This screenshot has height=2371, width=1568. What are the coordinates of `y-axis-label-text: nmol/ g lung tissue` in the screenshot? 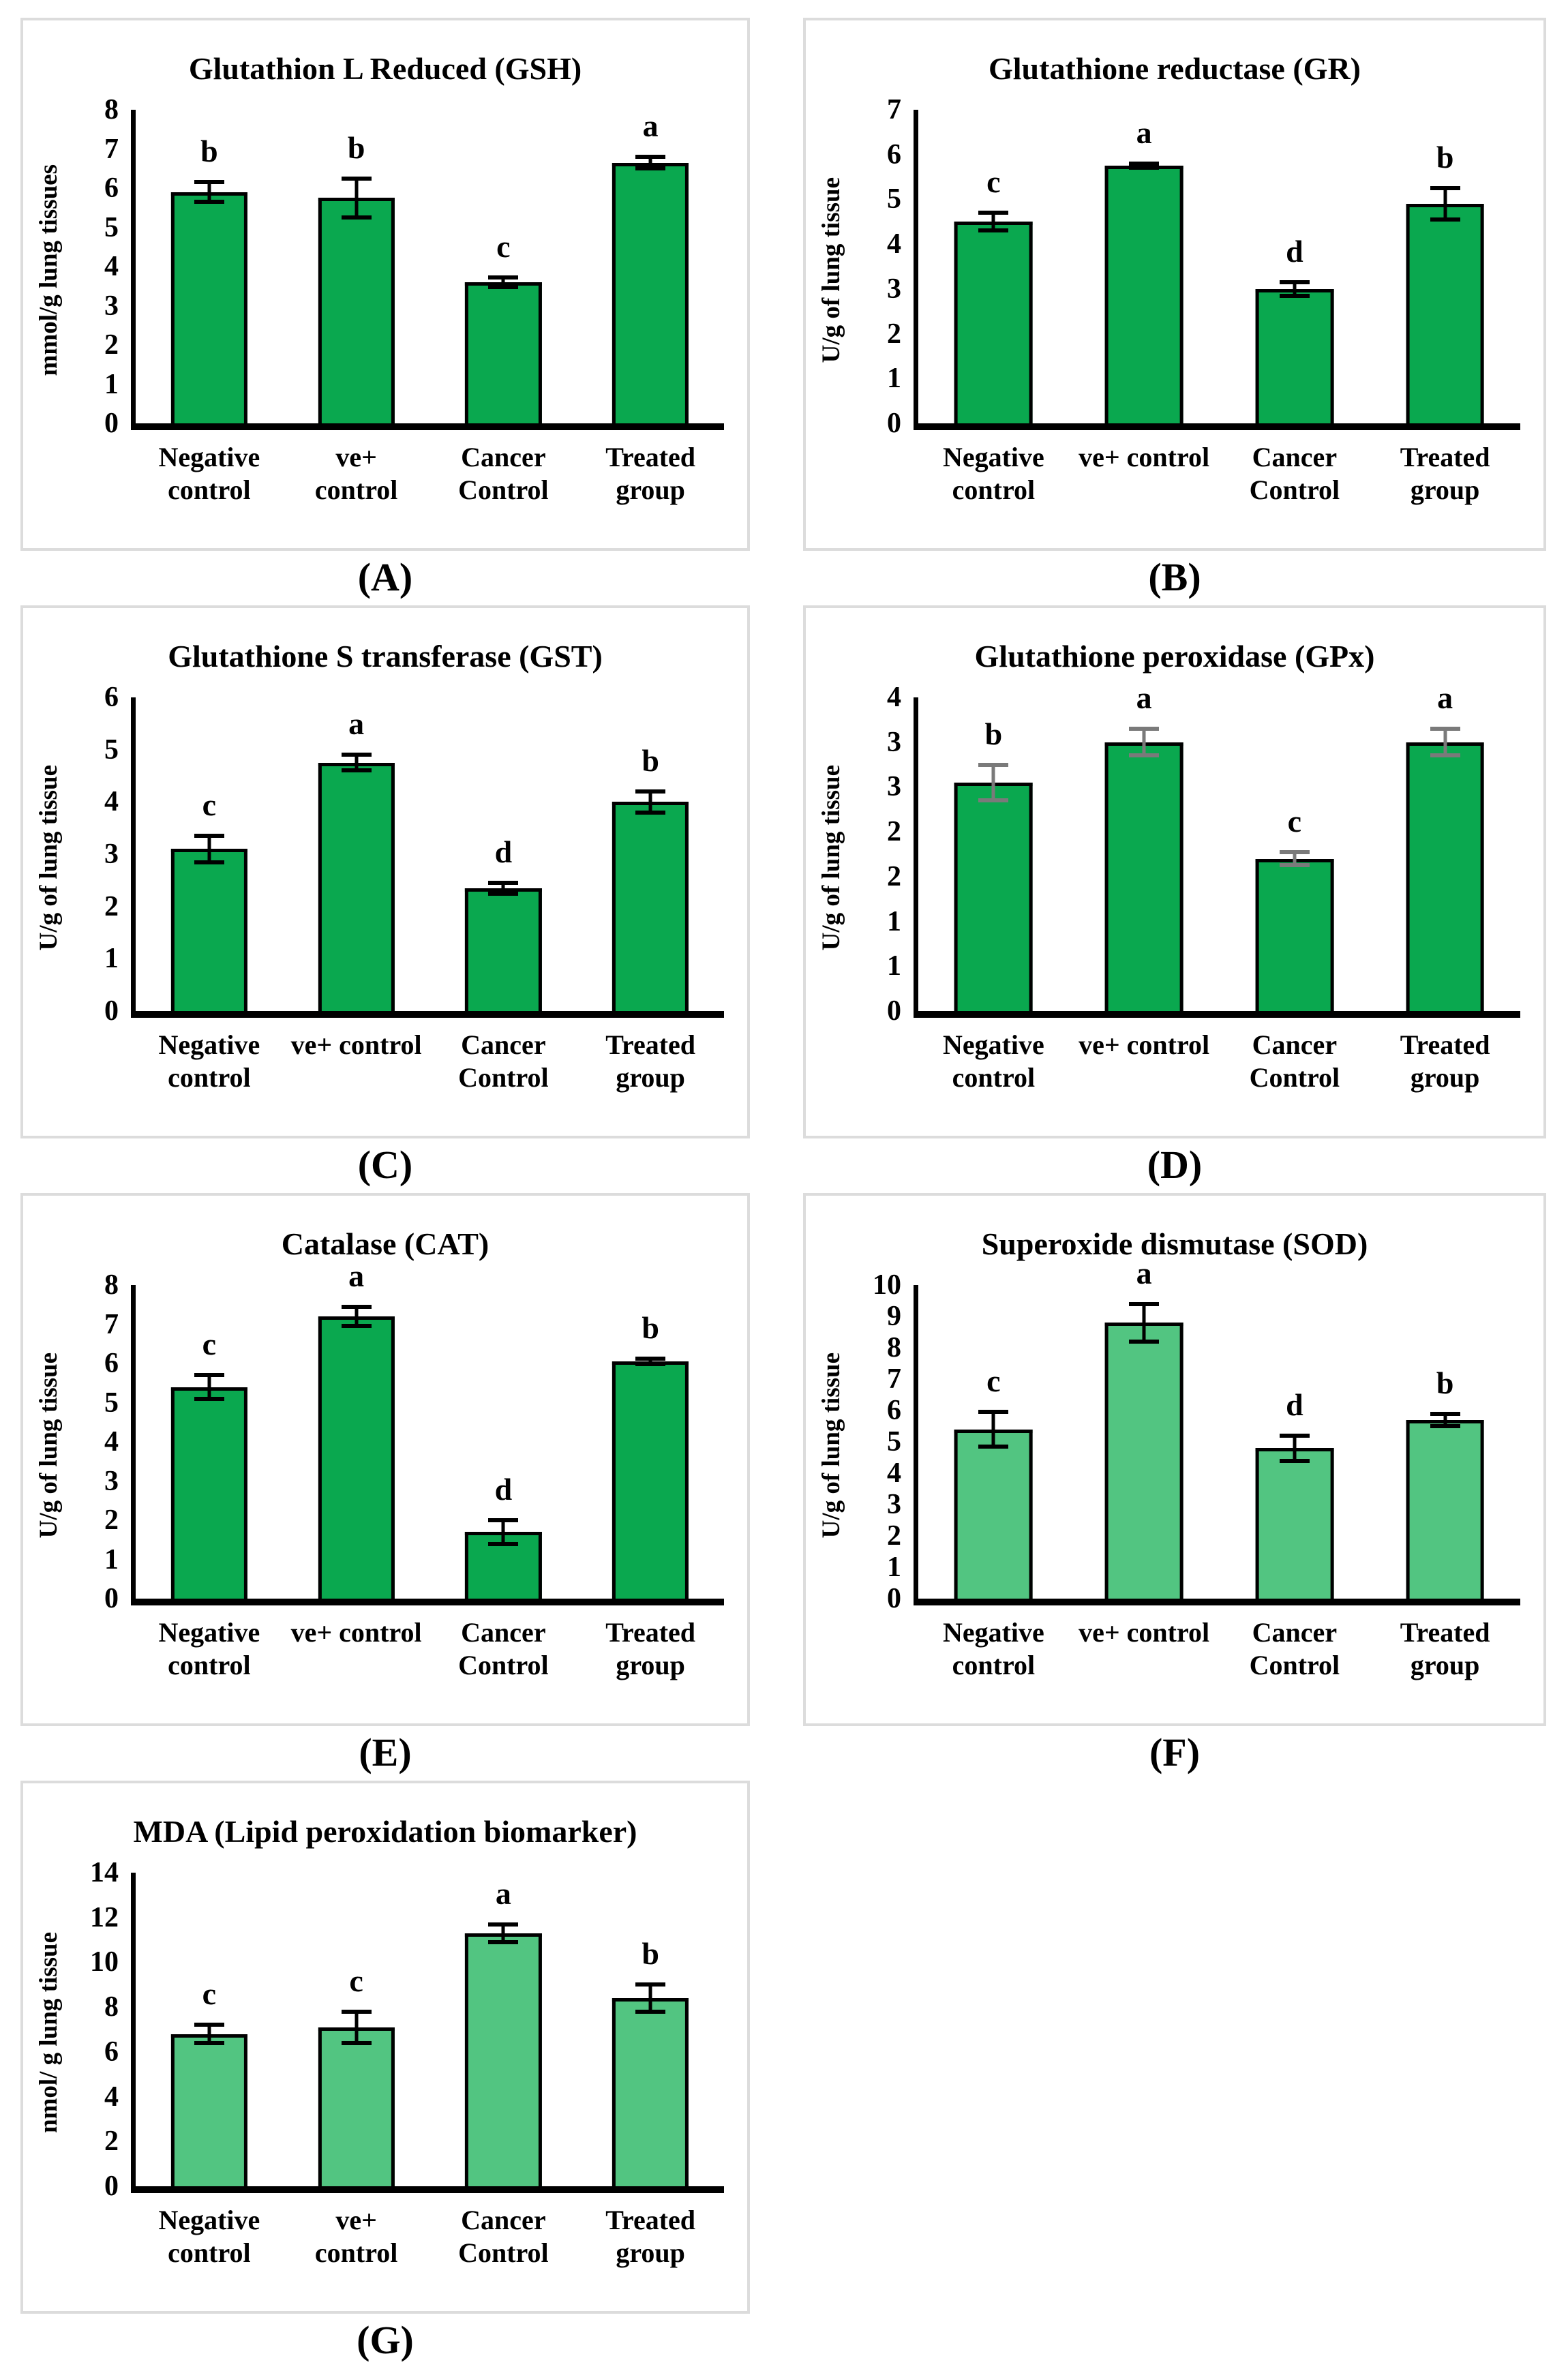 It's located at (48, 2033).